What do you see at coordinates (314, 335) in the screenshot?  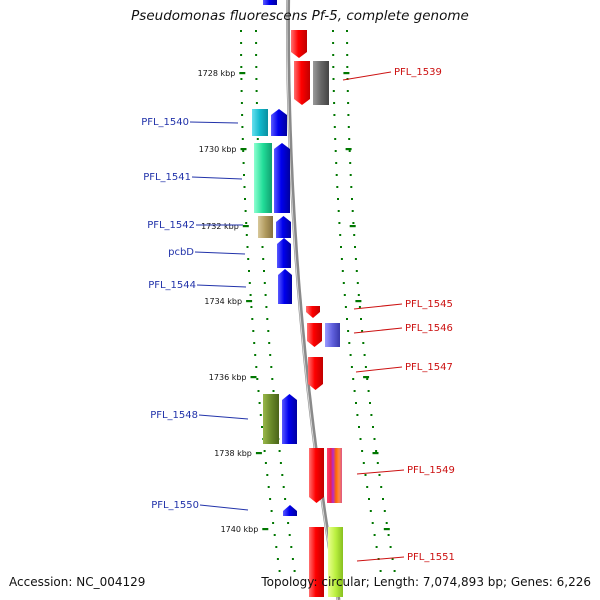 I see `gene-1546-red` at bounding box center [314, 335].